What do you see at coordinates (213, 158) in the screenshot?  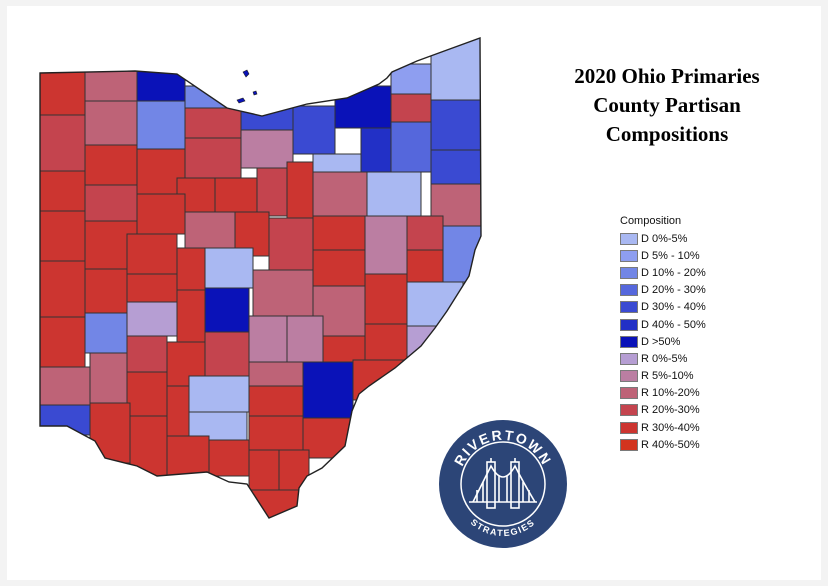 I see `county-seneca` at bounding box center [213, 158].